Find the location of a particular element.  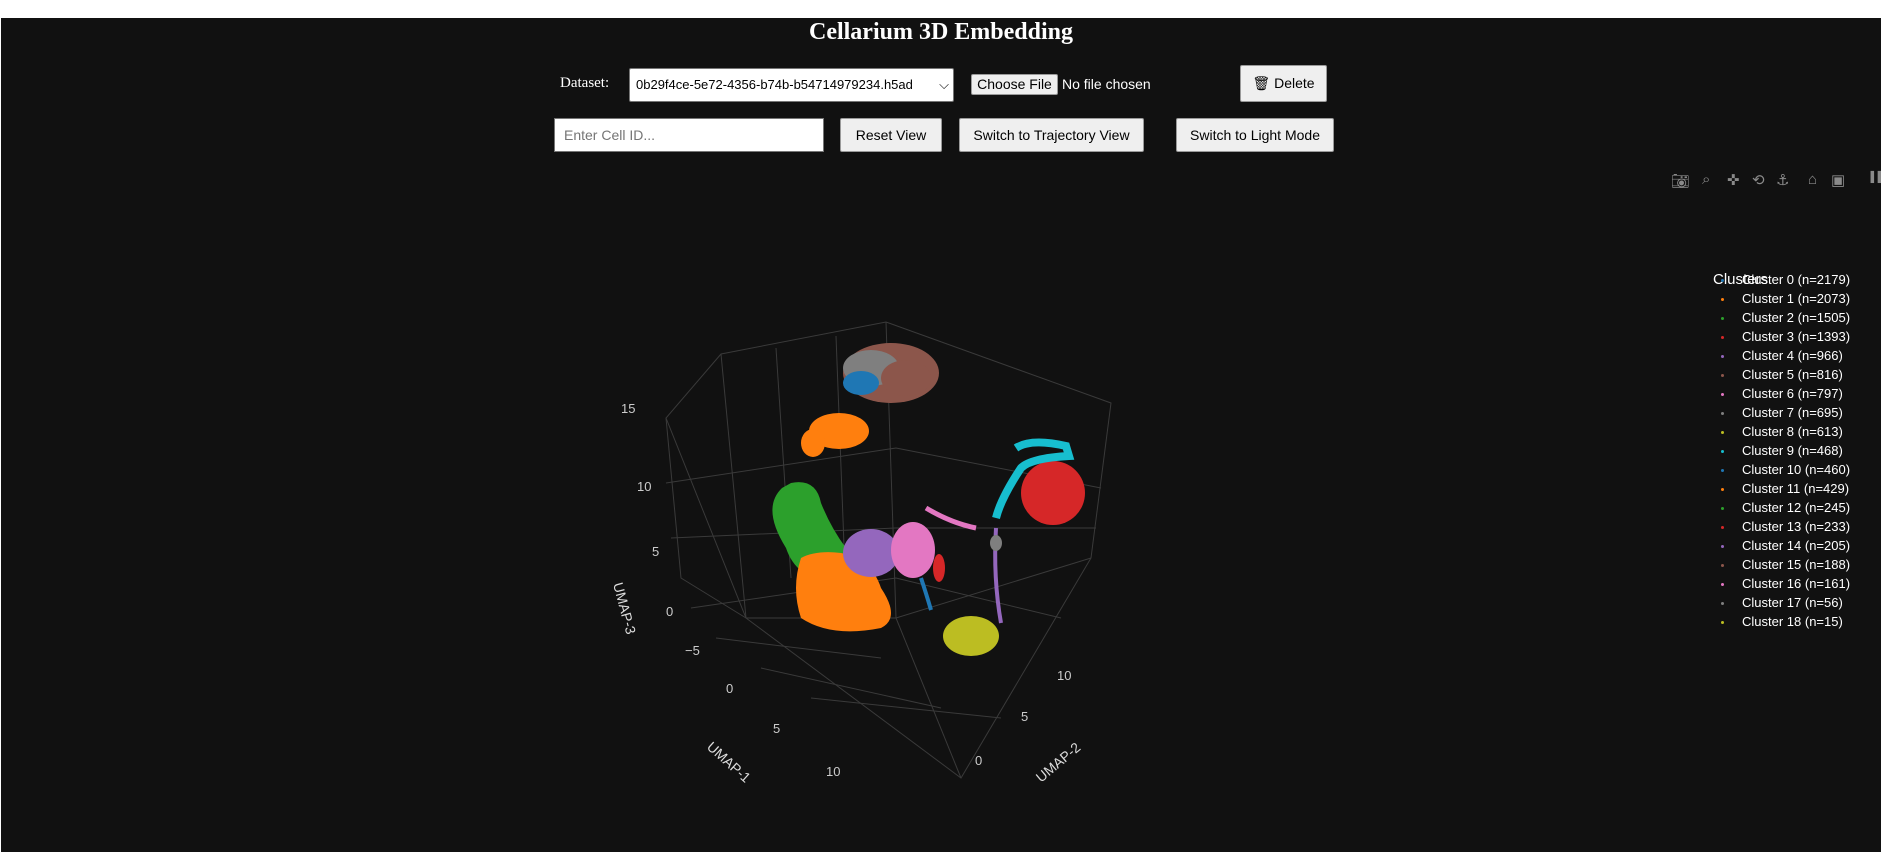

legend-item: Cluster 8 (n=613) is located at coordinates (1782, 433).